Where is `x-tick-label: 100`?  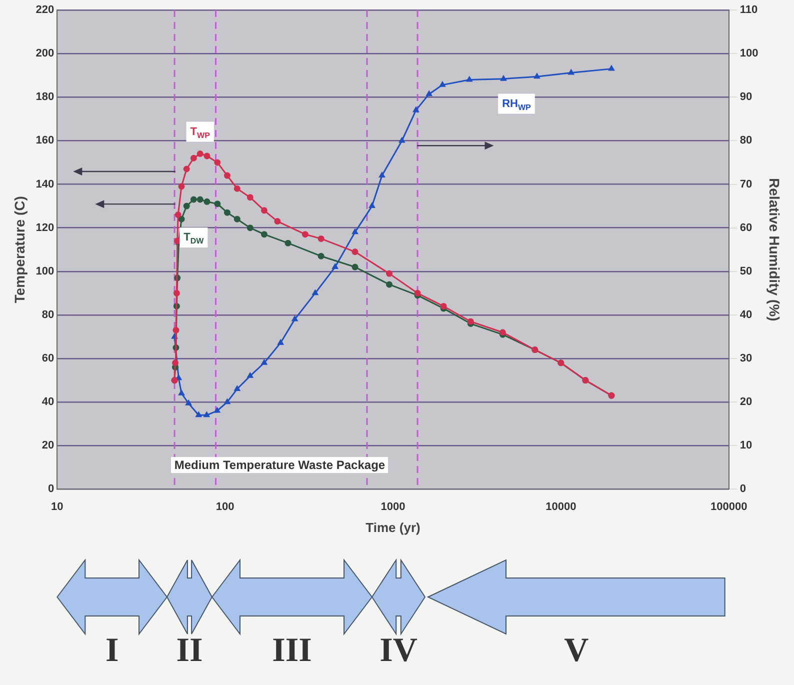 x-tick-label: 100 is located at coordinates (225, 506).